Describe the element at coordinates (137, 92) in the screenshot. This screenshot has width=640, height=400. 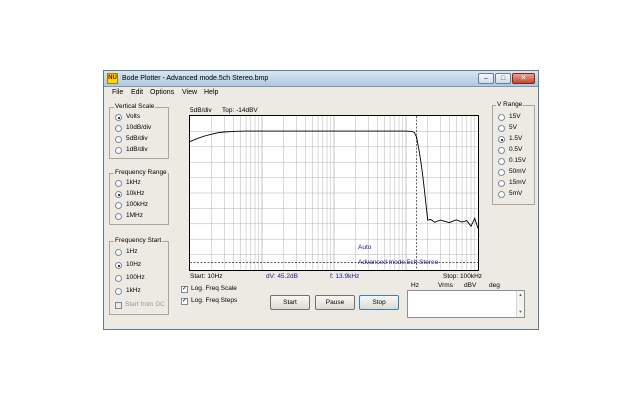
I see `menu-edit: Edit` at that location.